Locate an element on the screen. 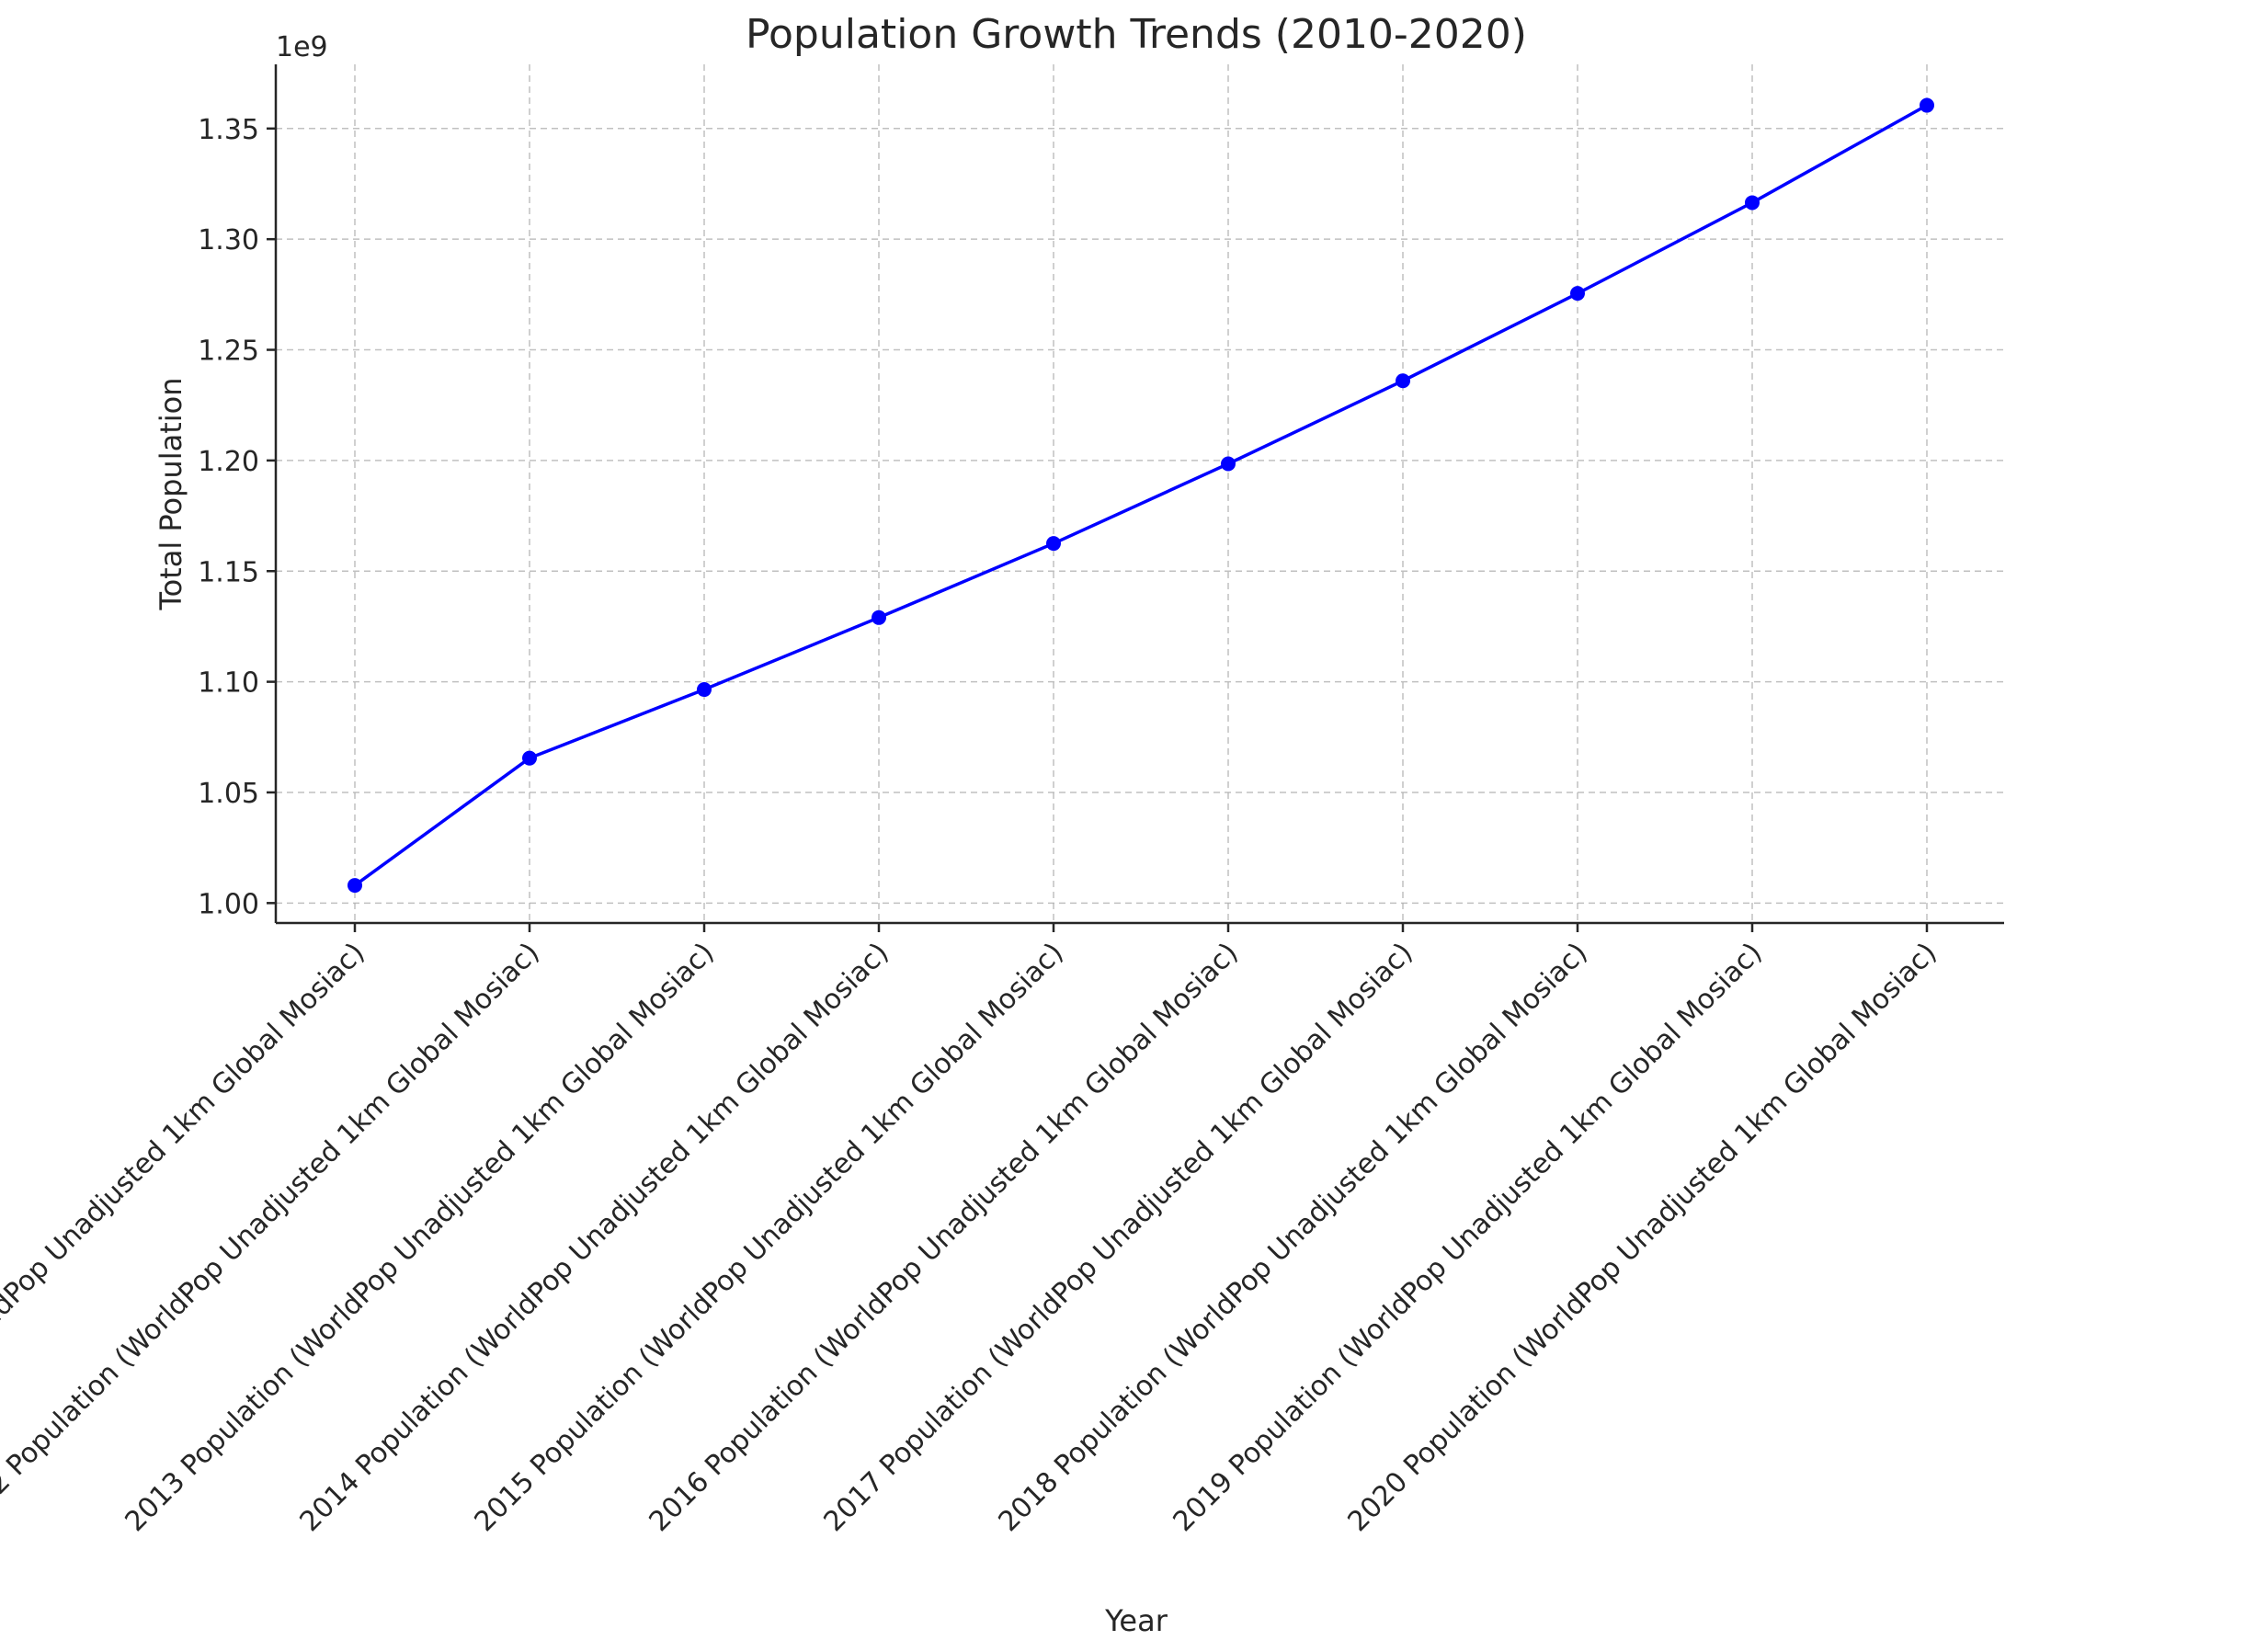  y-axis-label: Total Population is located at coordinates (171, 493).